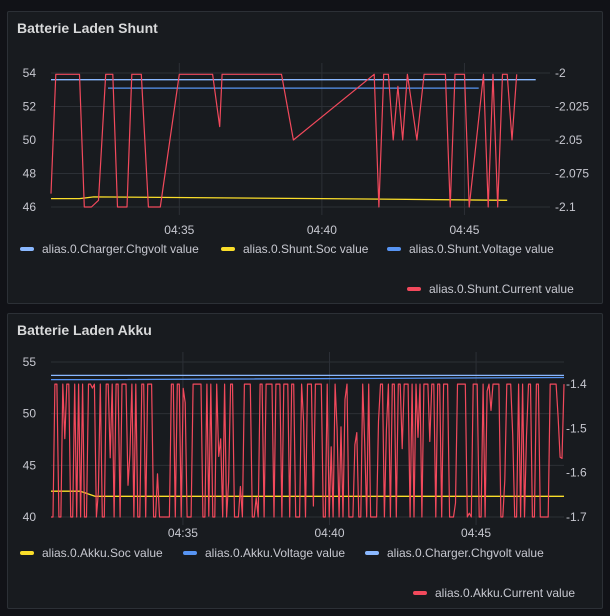 The width and height of the screenshot is (610, 616). Describe the element at coordinates (481, 249) in the screenshot. I see `legend-label: alias.0.Shunt.Voltage value` at that location.